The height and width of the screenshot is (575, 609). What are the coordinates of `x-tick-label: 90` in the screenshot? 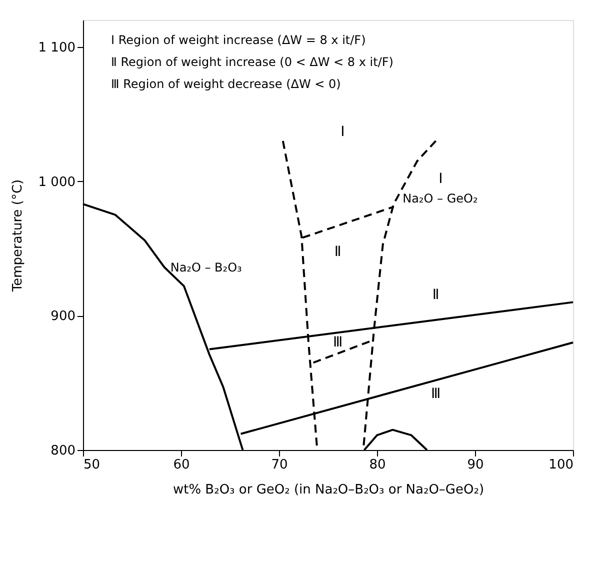 It's located at (475, 465).